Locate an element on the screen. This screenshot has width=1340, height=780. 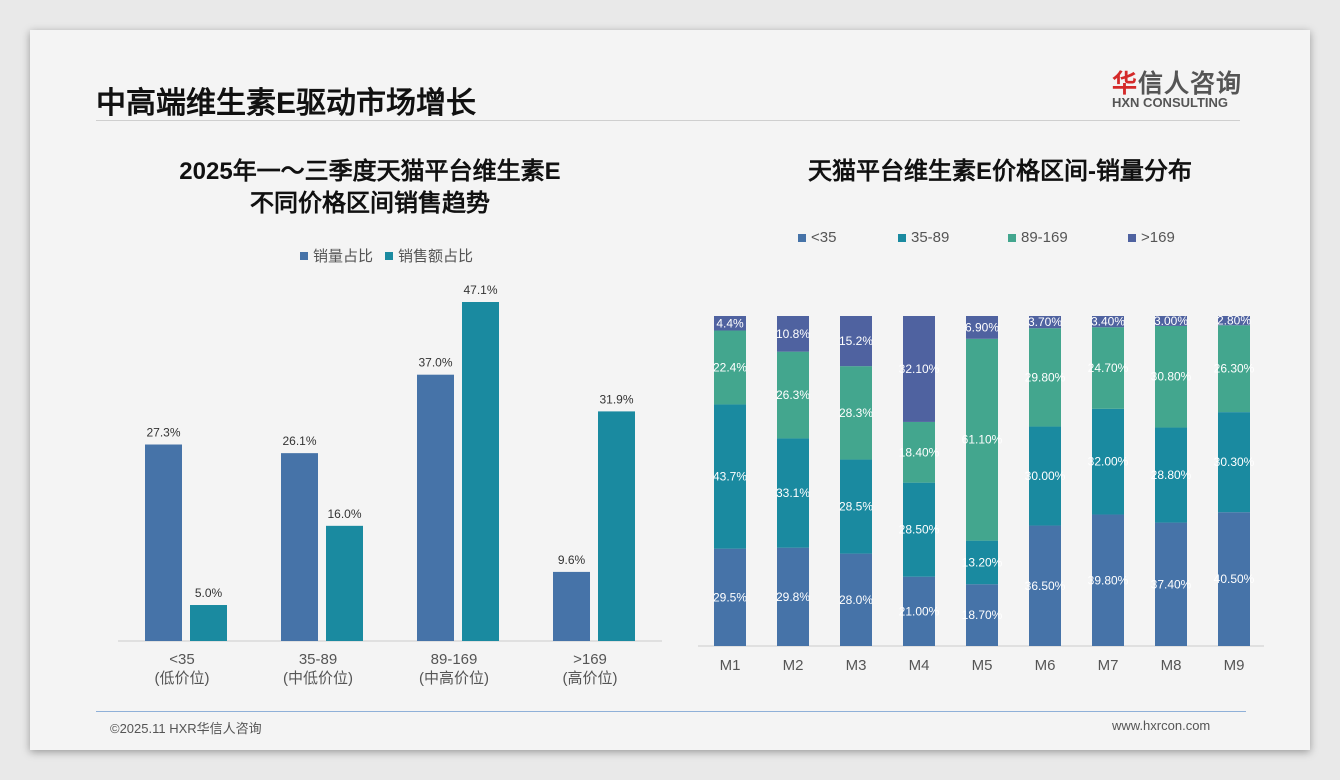
data-label: 22.4% is located at coordinates (730, 367).